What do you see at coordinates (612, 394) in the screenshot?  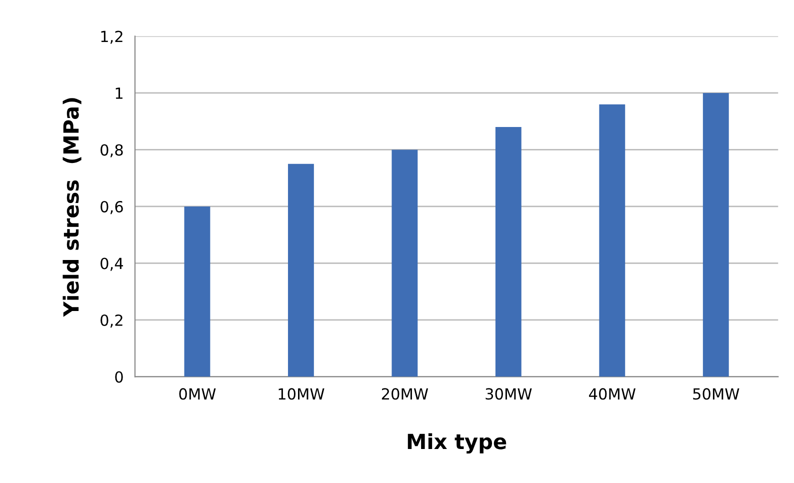 I see `x-tick-label: 40MW` at bounding box center [612, 394].